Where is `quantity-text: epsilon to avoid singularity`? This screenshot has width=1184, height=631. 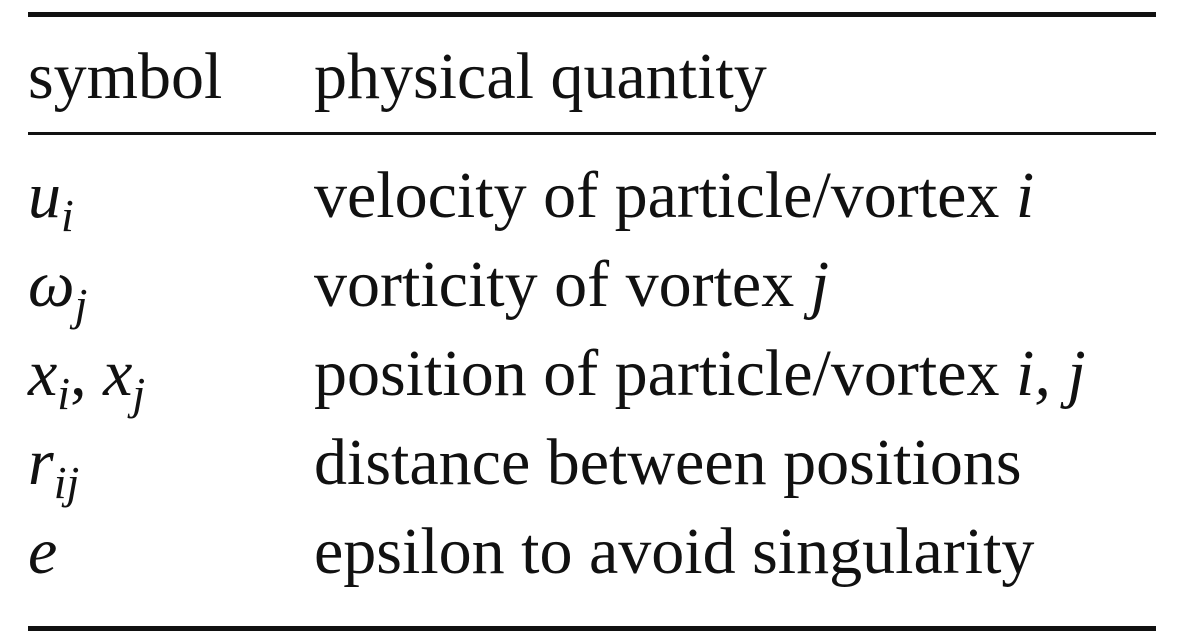 quantity-text: epsilon to avoid singularity is located at coordinates (674, 551).